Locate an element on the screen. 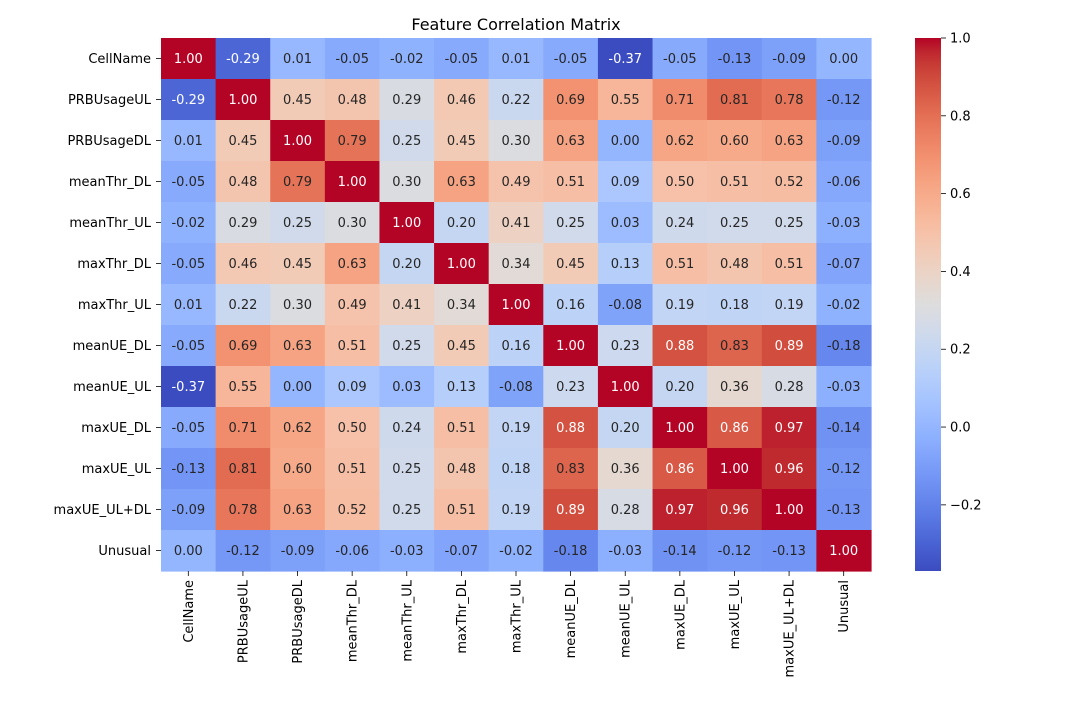 This screenshot has width=1080, height=702. cell-value-label: -0.03 is located at coordinates (407, 551).